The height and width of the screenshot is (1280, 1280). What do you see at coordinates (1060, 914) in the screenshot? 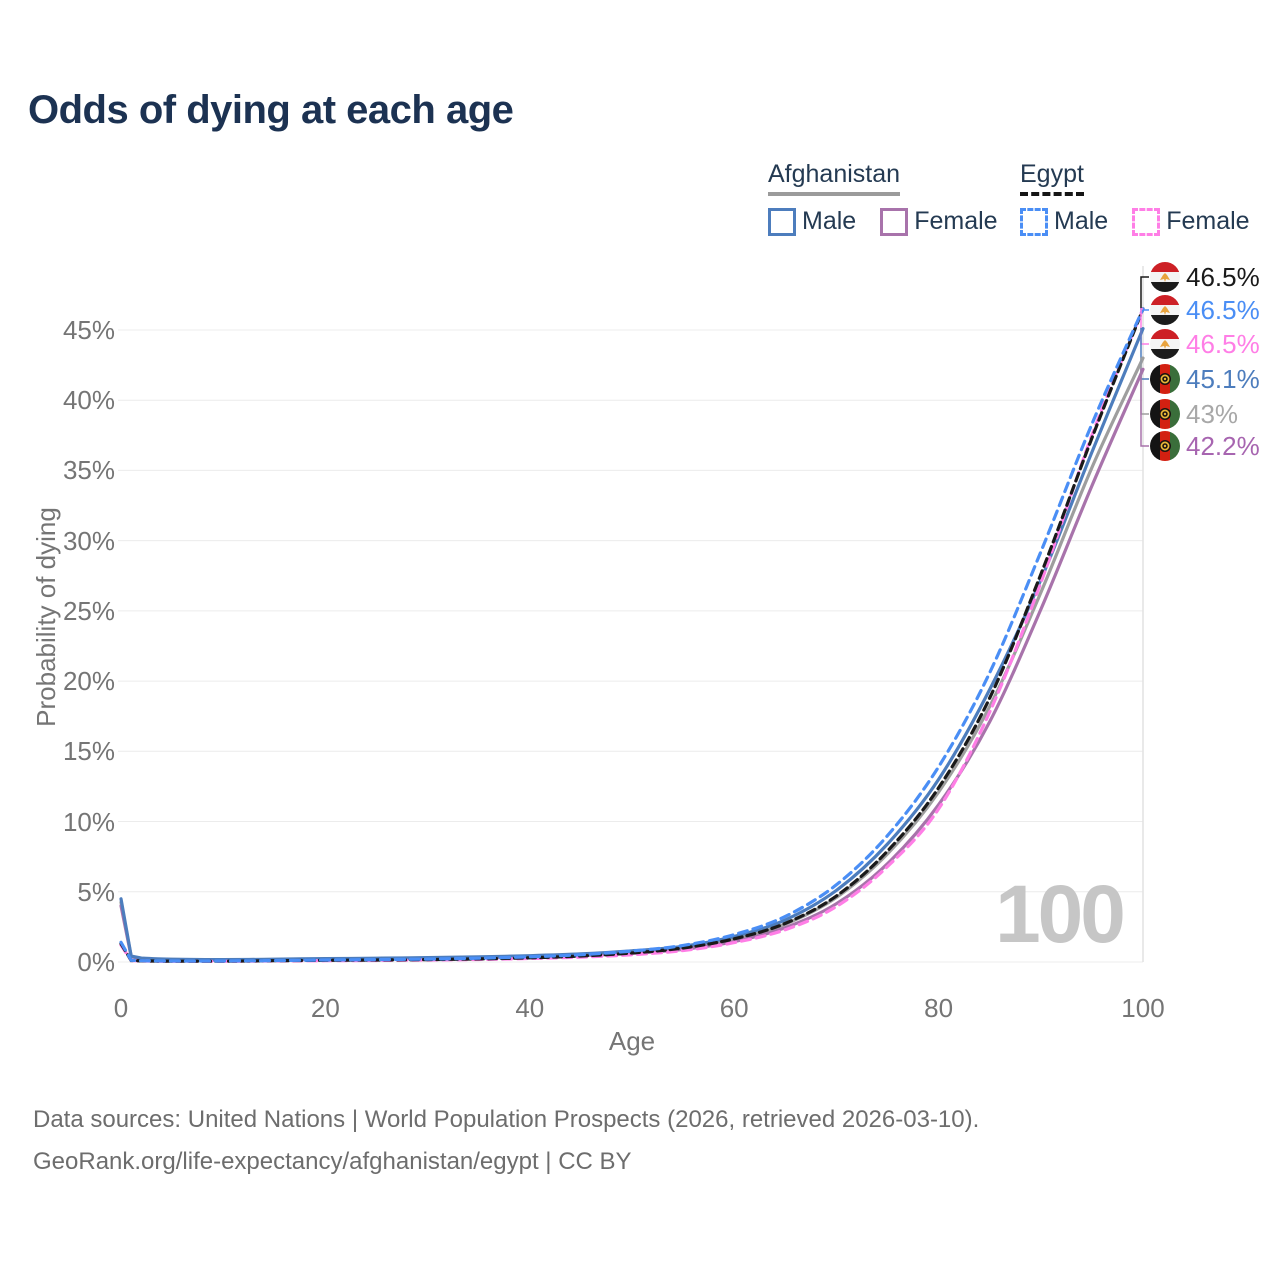
I see `hover-age-watermark: 100` at bounding box center [1060, 914].